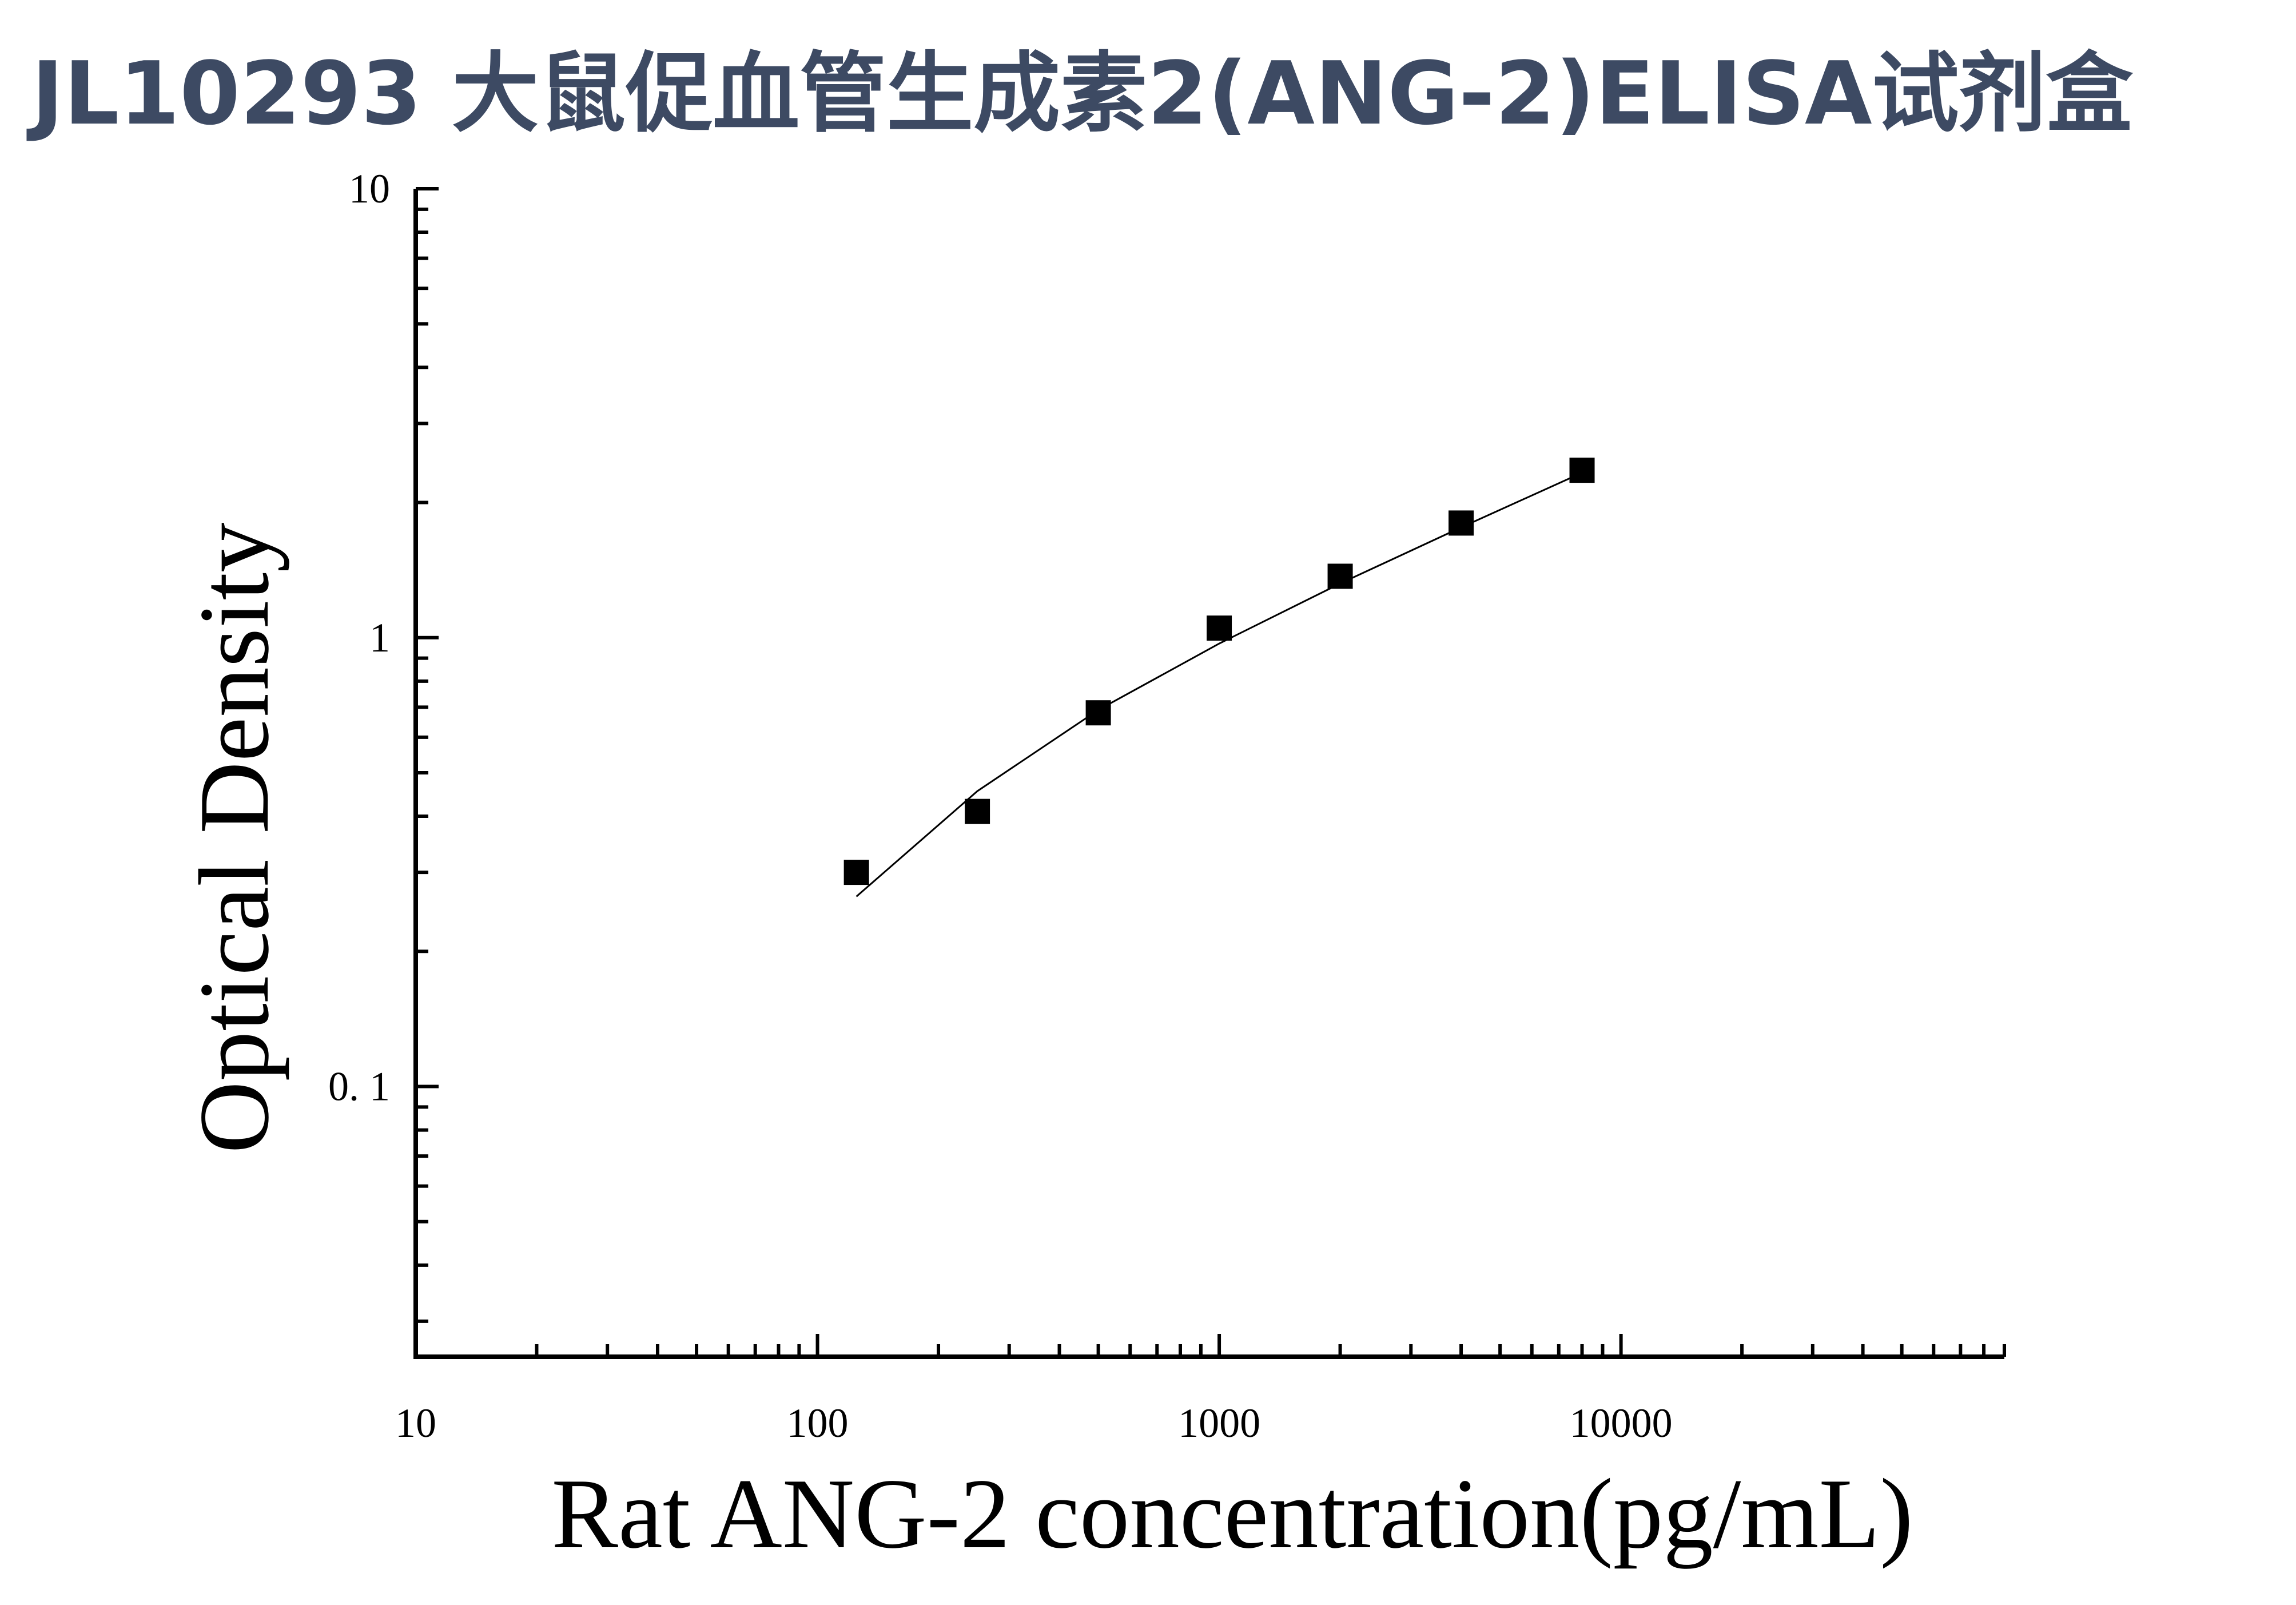  Describe the element at coordinates (1232, 1513) in the screenshot. I see `x-axis-title: Rat ANG-2 concentration(pg/mL)` at that location.